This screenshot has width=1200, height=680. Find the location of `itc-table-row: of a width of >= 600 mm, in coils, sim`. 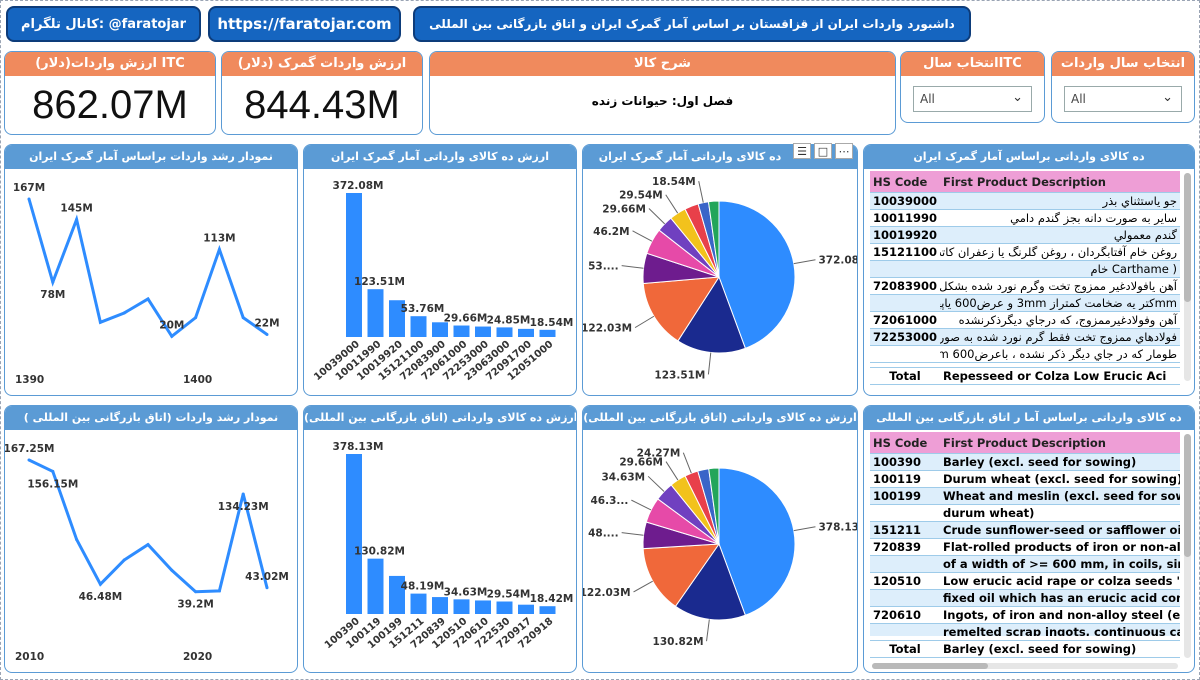

itc-table-row: of a width of >= 600 mm, in coils, sim is located at coordinates (1025, 564).